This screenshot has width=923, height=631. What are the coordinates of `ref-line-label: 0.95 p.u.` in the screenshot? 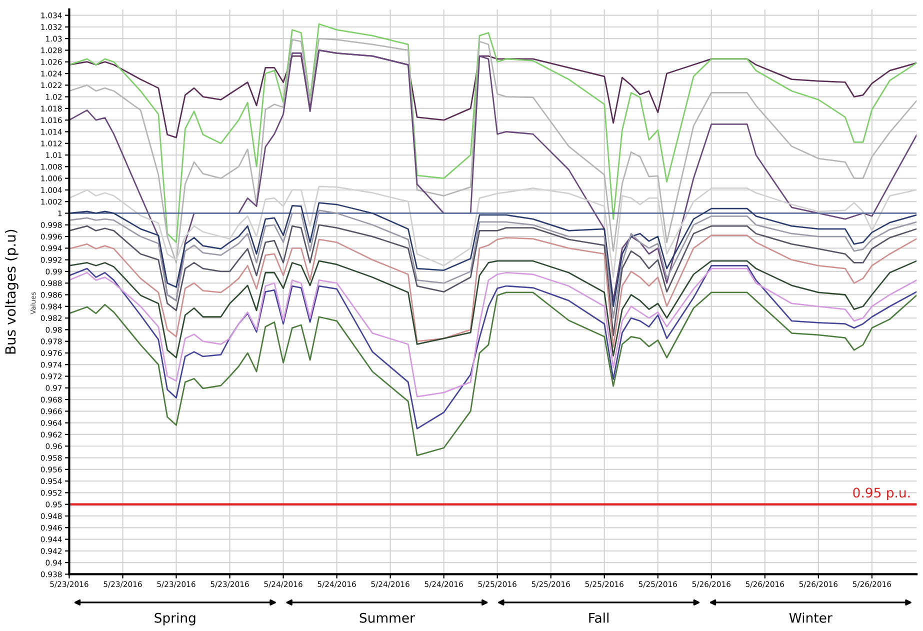 It's located at (881, 494).